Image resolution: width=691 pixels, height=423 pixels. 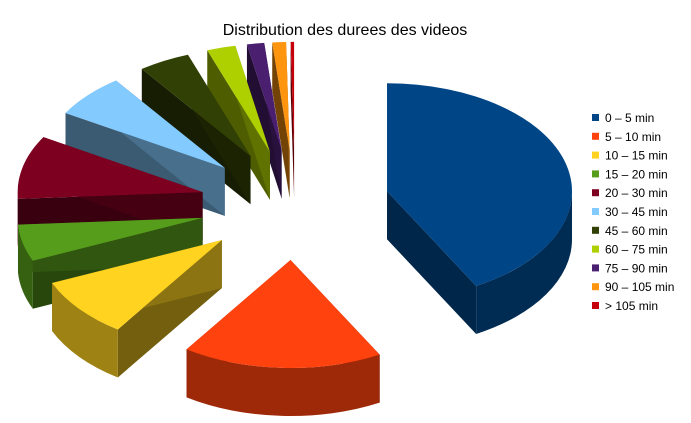 I want to click on legend-label: 45 – 60 min, so click(x=636, y=231).